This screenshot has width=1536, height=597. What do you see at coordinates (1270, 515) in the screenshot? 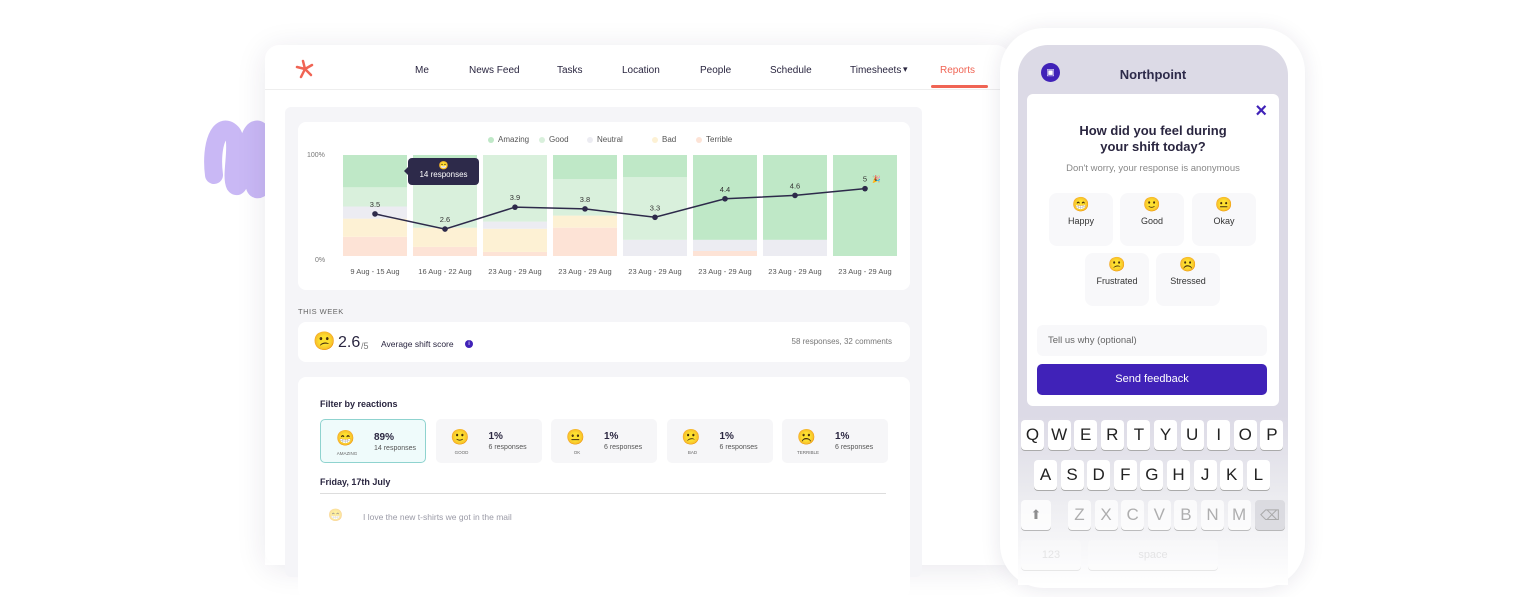
I see `backspace-key: ⌫` at bounding box center [1270, 515].